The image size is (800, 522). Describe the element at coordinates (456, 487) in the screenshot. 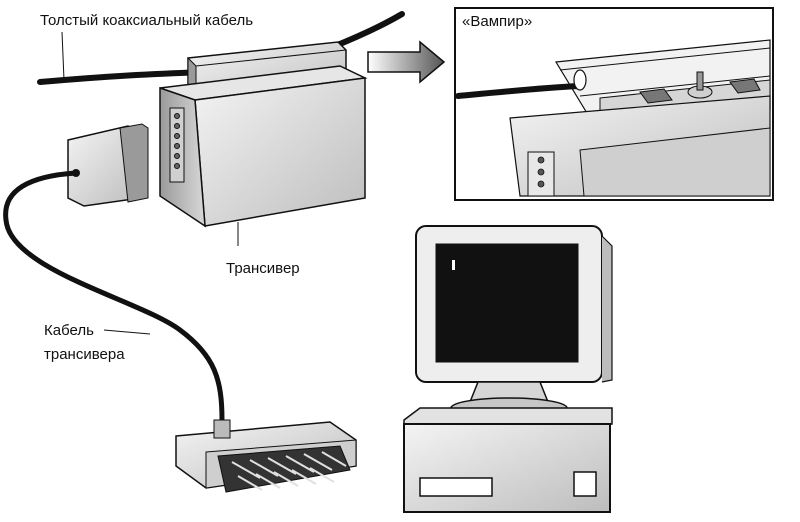

I see `floppy-drive-slot` at that location.